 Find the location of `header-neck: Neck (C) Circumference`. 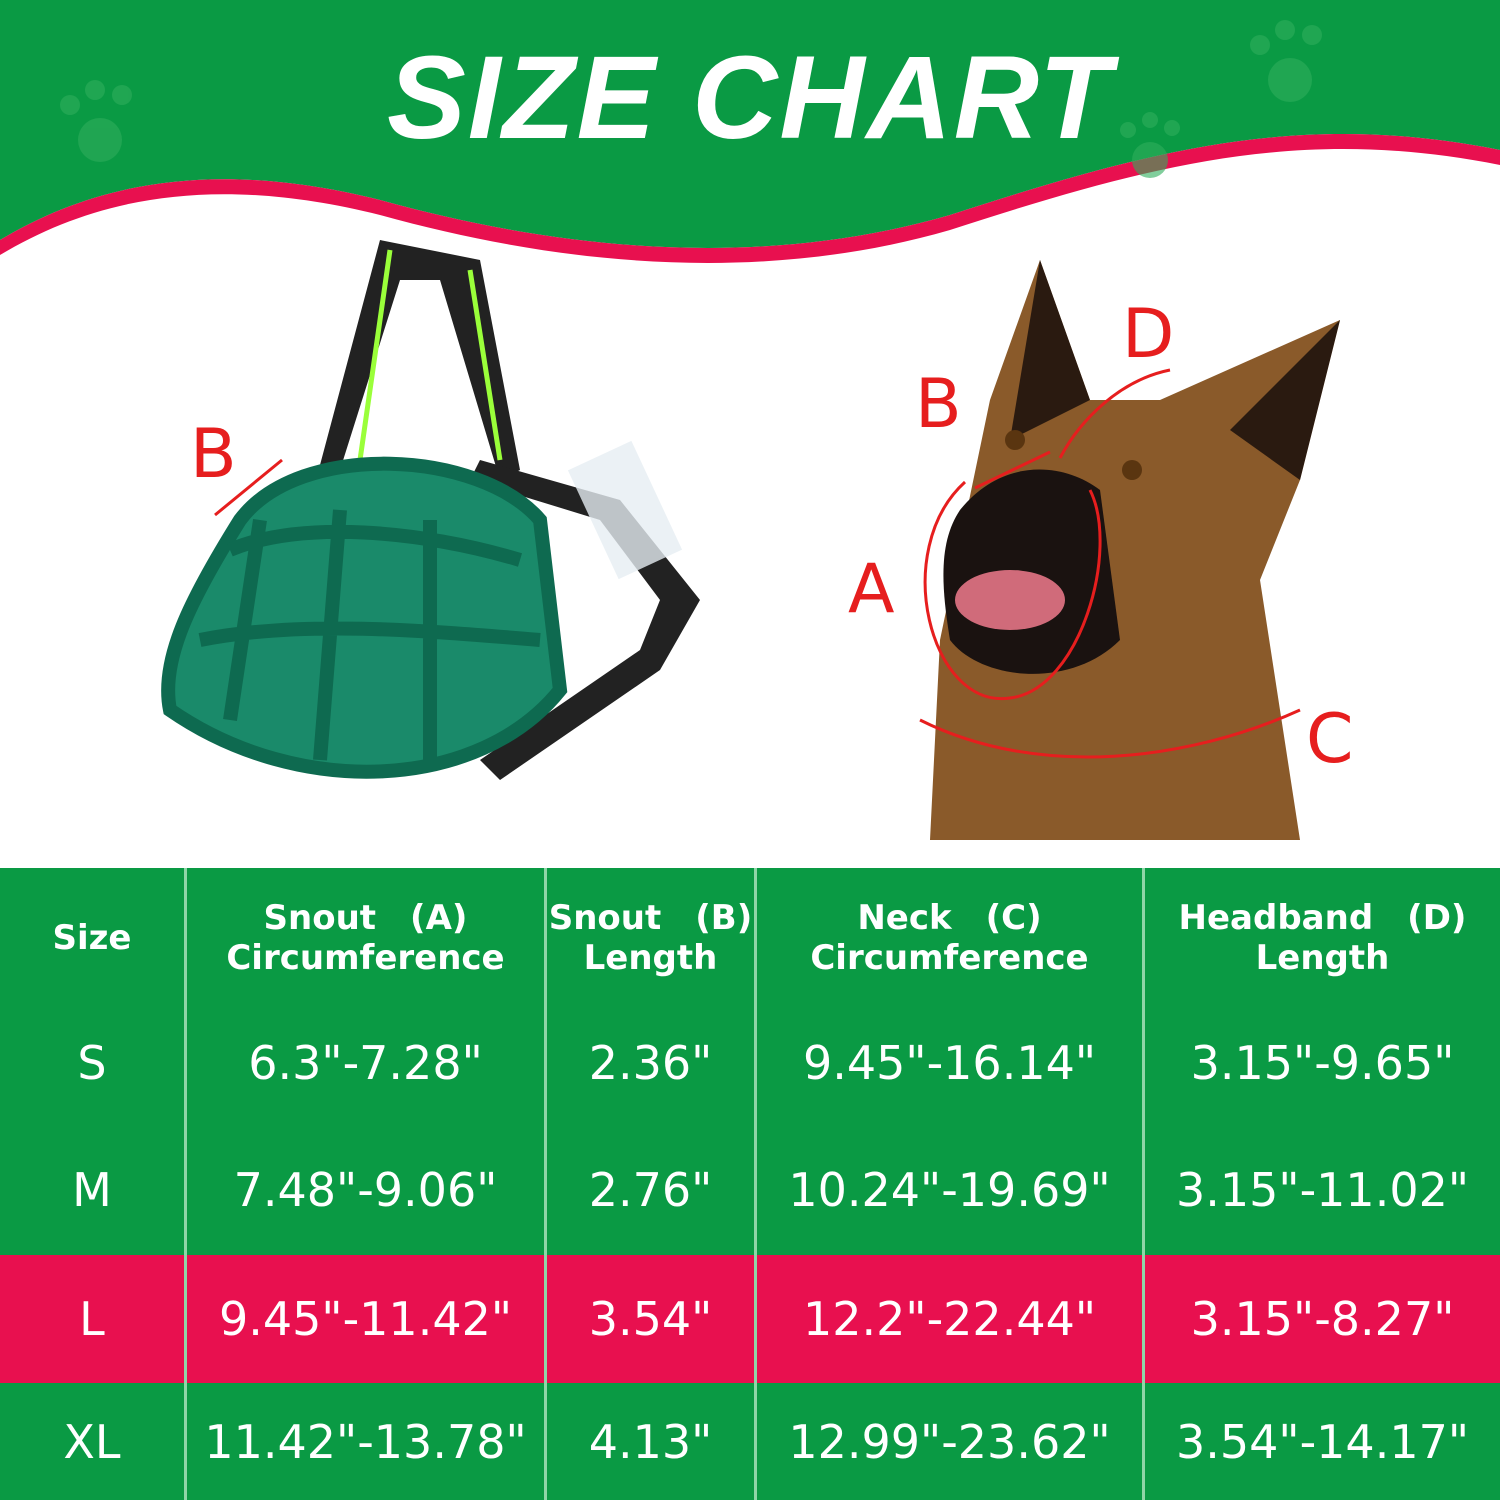

header-neck: Neck (C) Circumference is located at coordinates (951, 934).